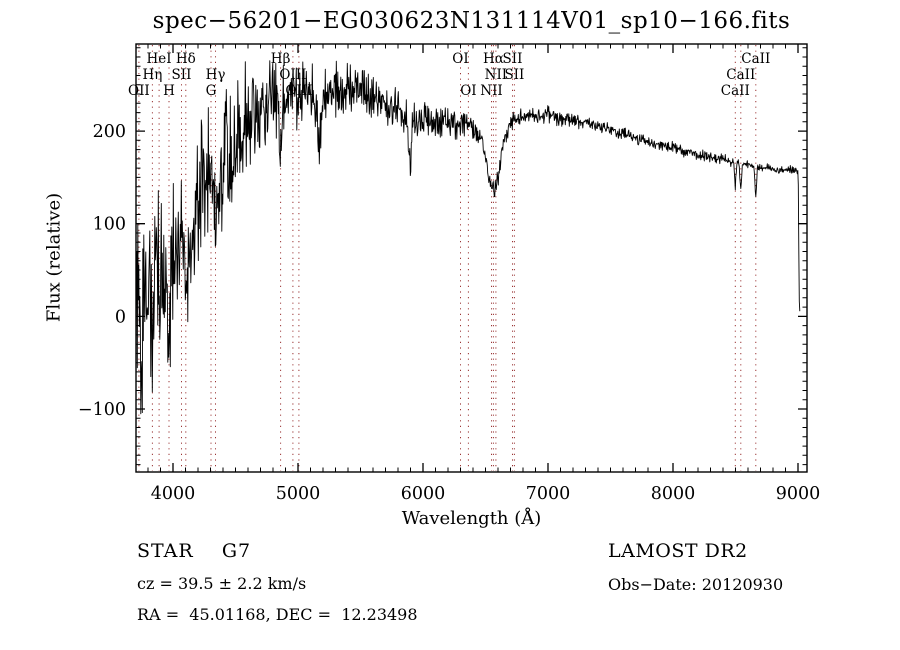 The height and width of the screenshot is (650, 900). Describe the element at coordinates (120, 317) in the screenshot. I see `svg-text: 0` at that location.